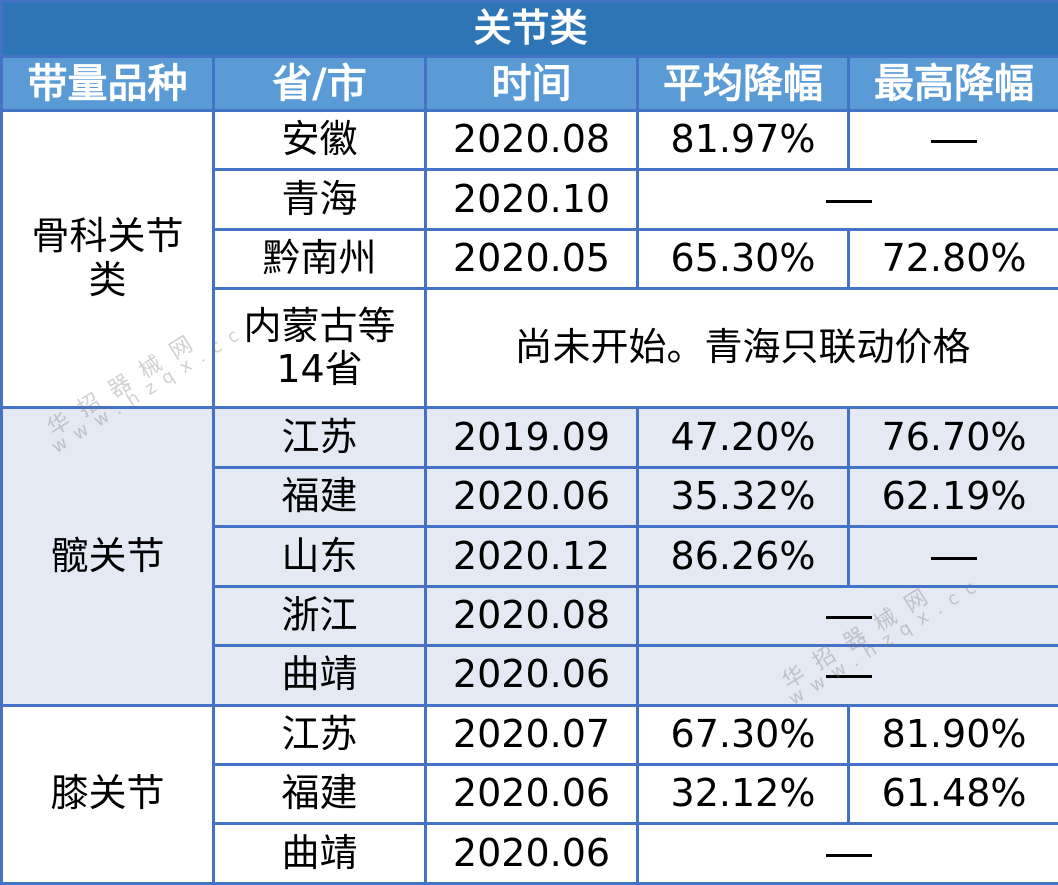 Image resolution: width=1058 pixels, height=885 pixels. I want to click on max-drop-cell: 76.70%, so click(952, 437).